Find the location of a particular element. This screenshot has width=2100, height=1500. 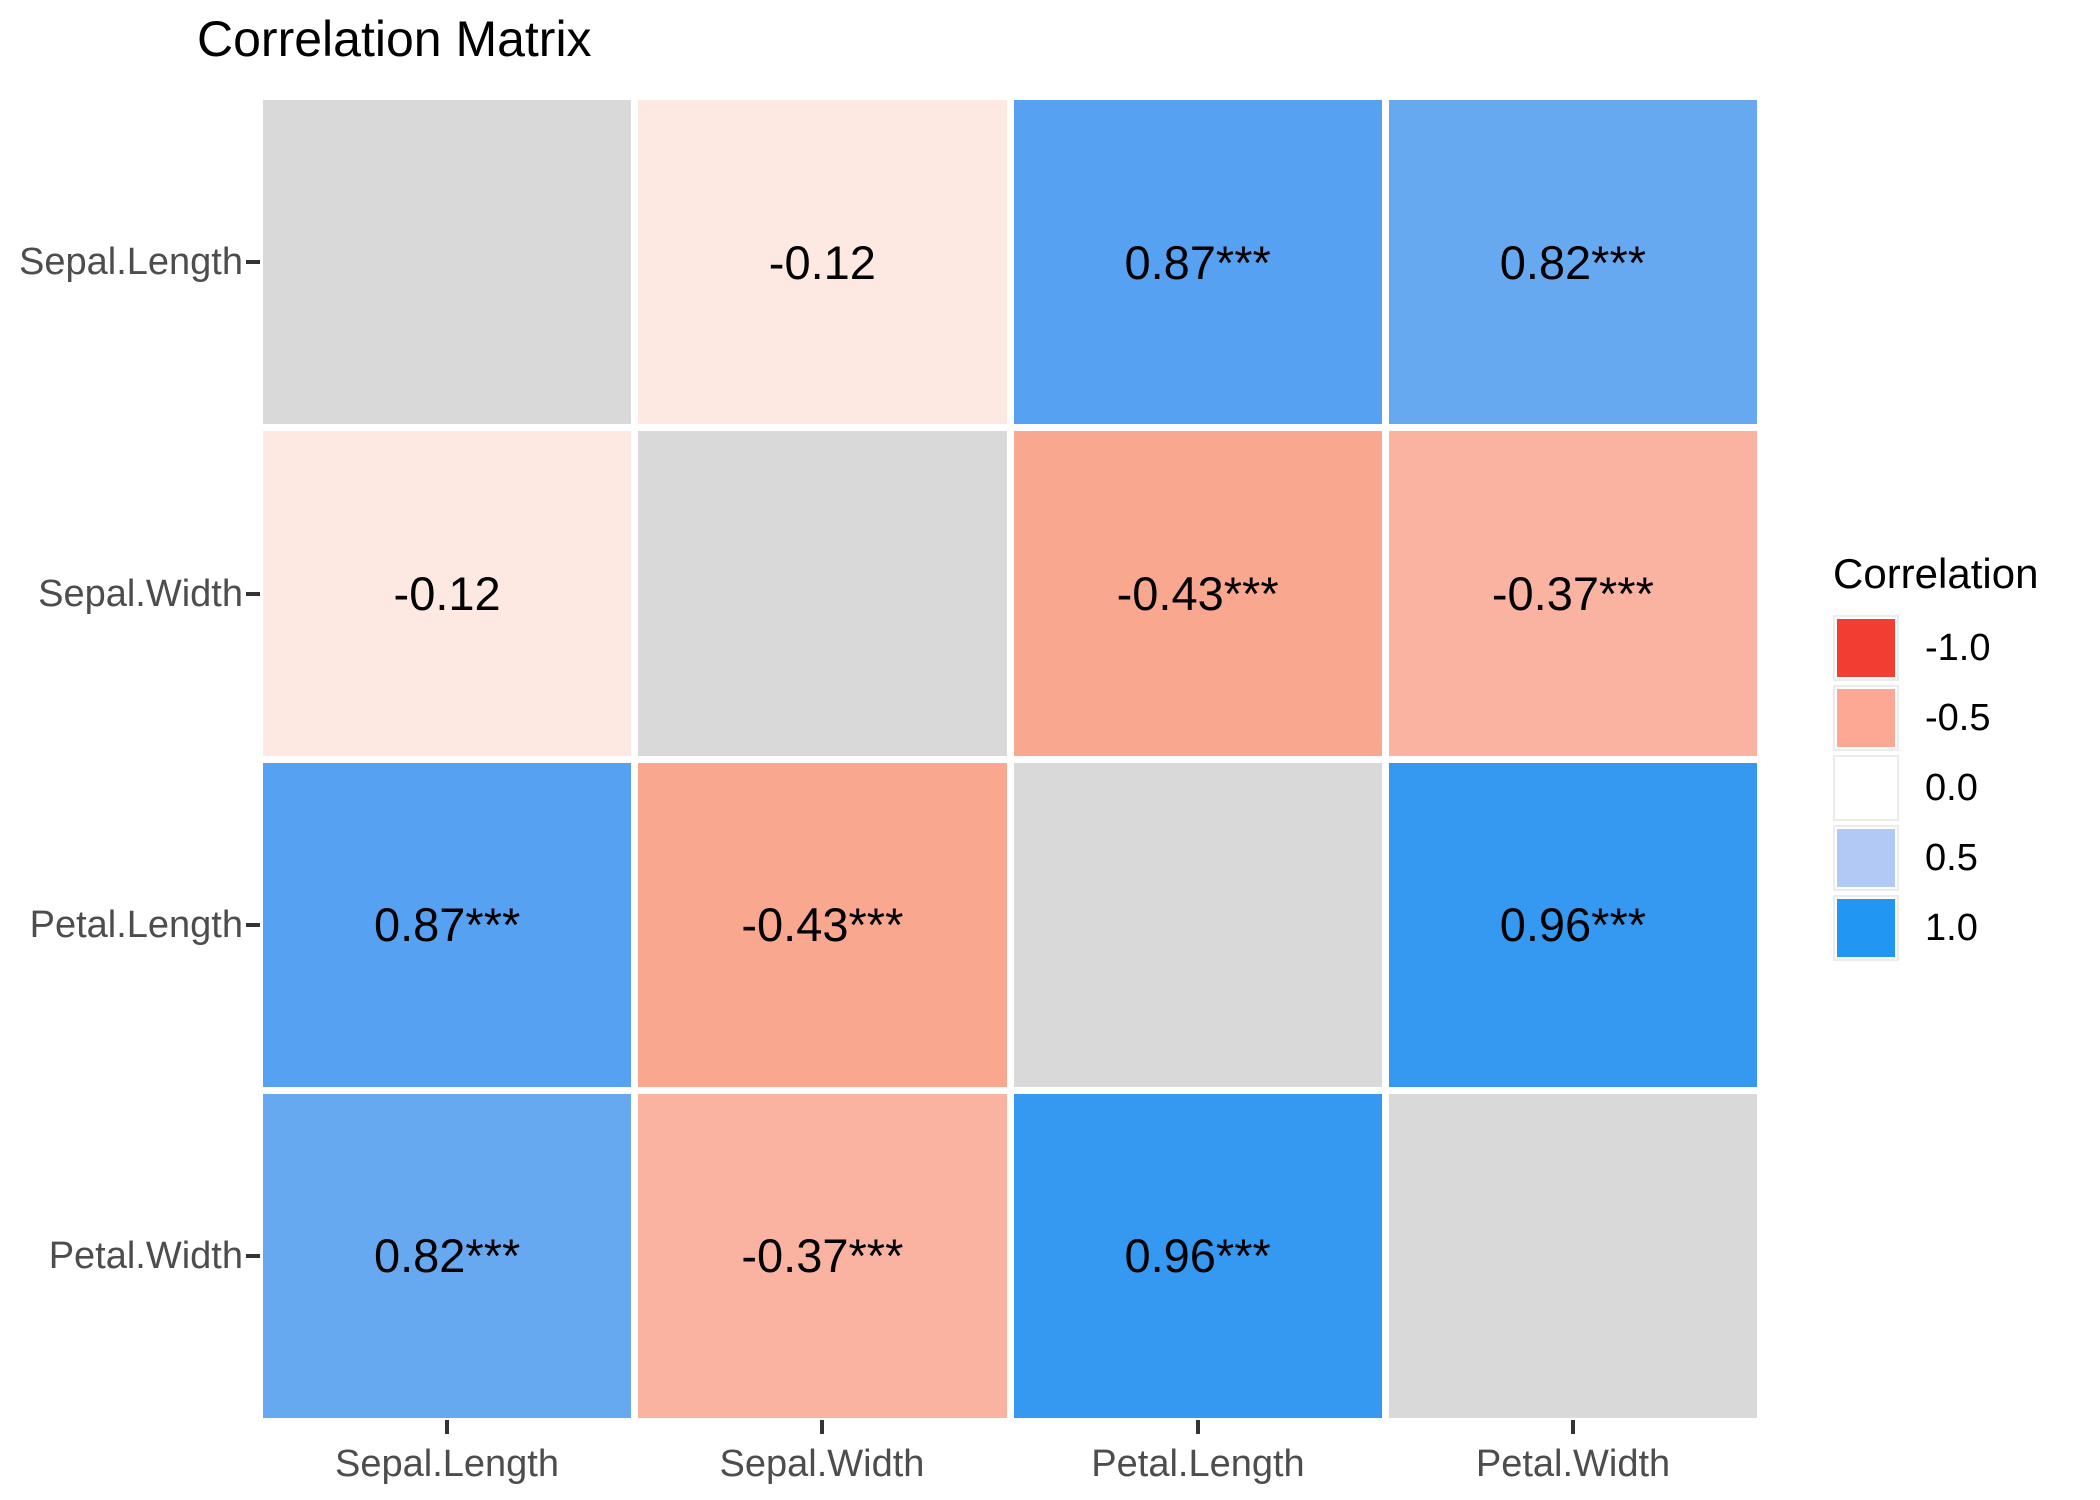

legend-swatch-lightblue is located at coordinates (1866, 858).